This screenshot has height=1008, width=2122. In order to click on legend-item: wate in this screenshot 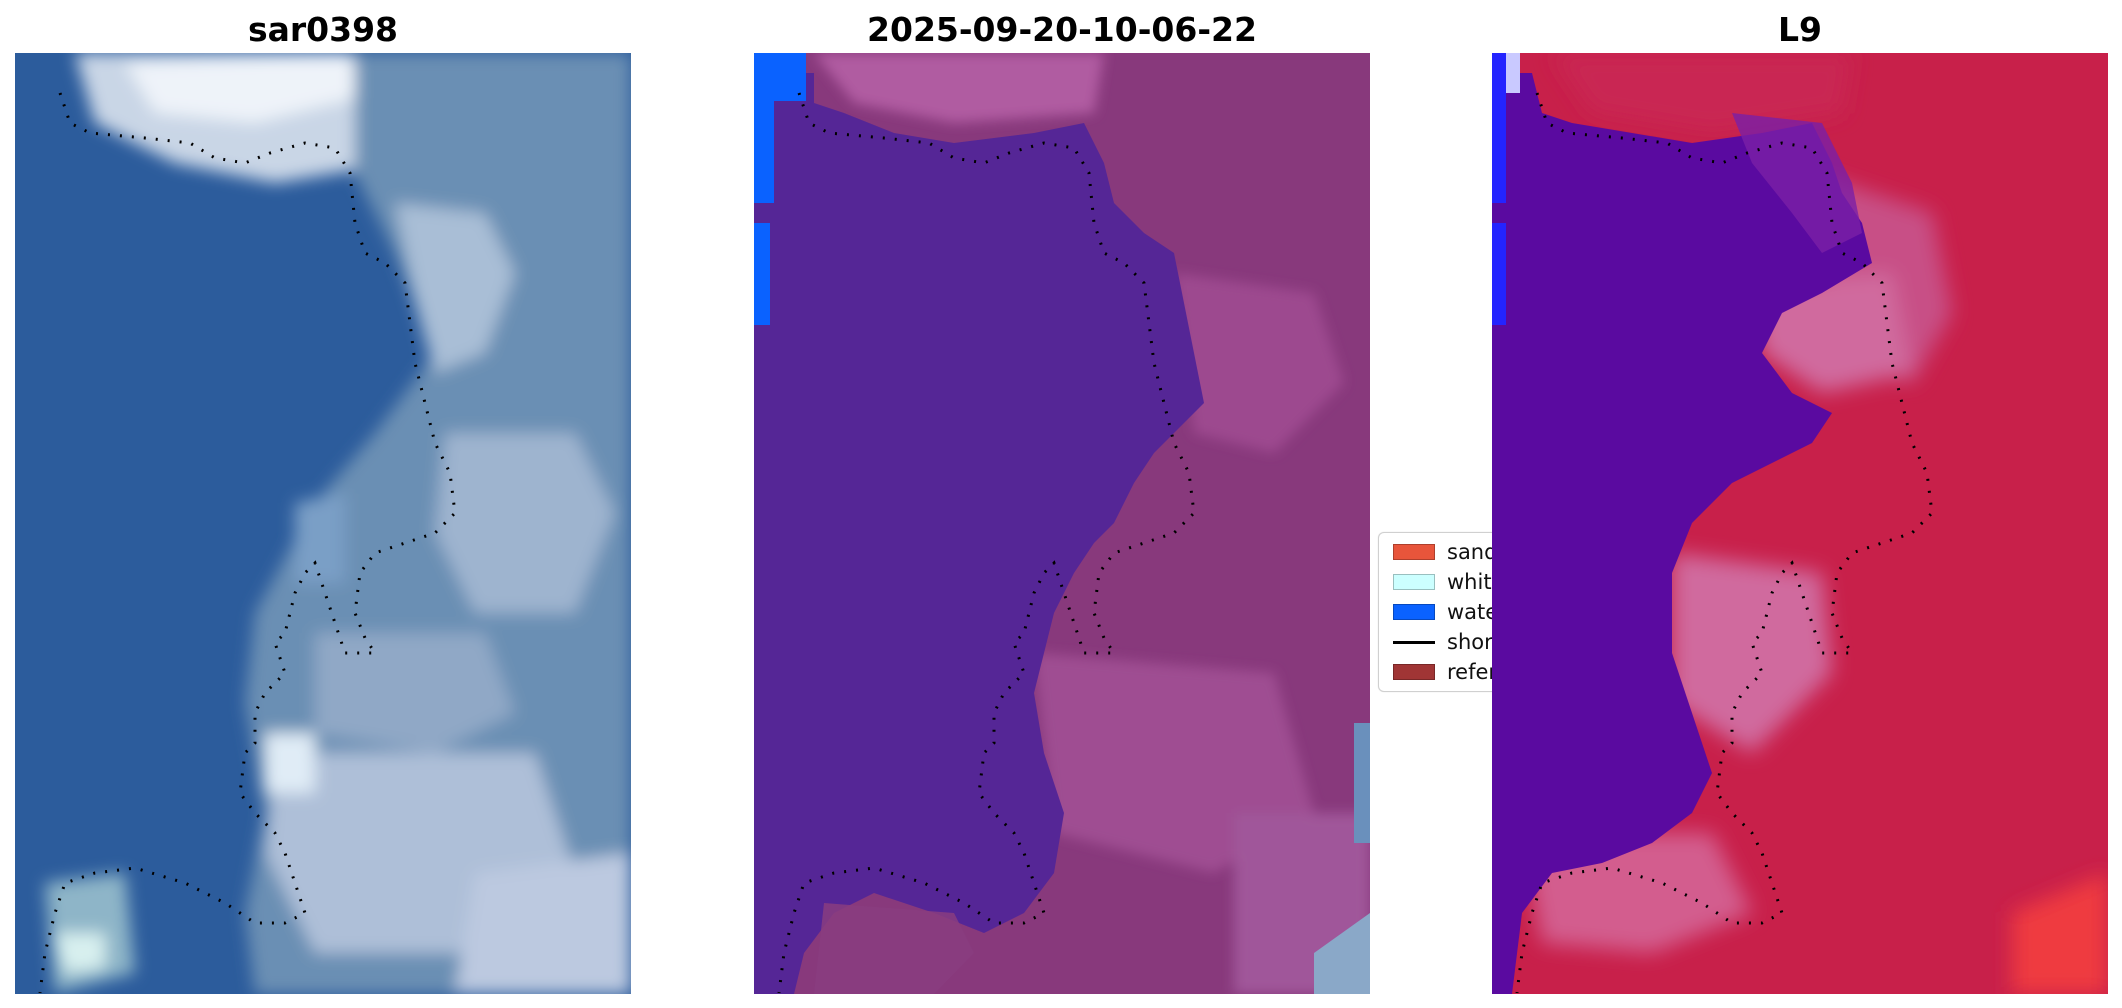, I will do `click(1447, 612)`.